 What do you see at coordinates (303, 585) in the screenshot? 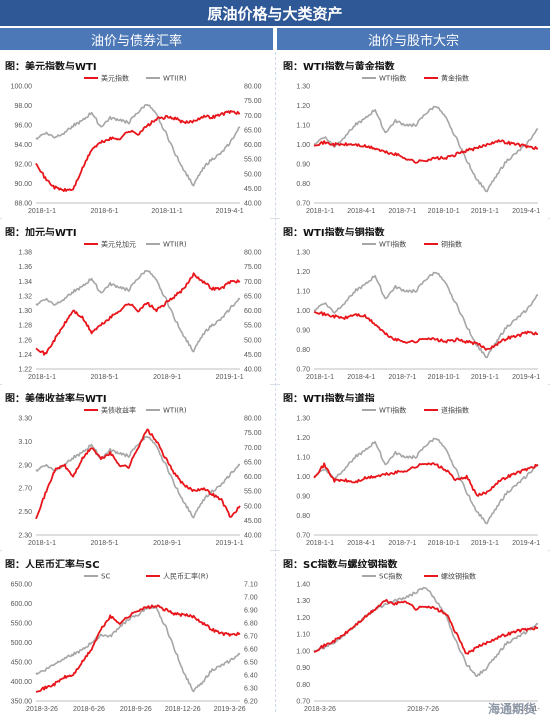
I see `y-tick-label: 1.40` at bounding box center [303, 585].